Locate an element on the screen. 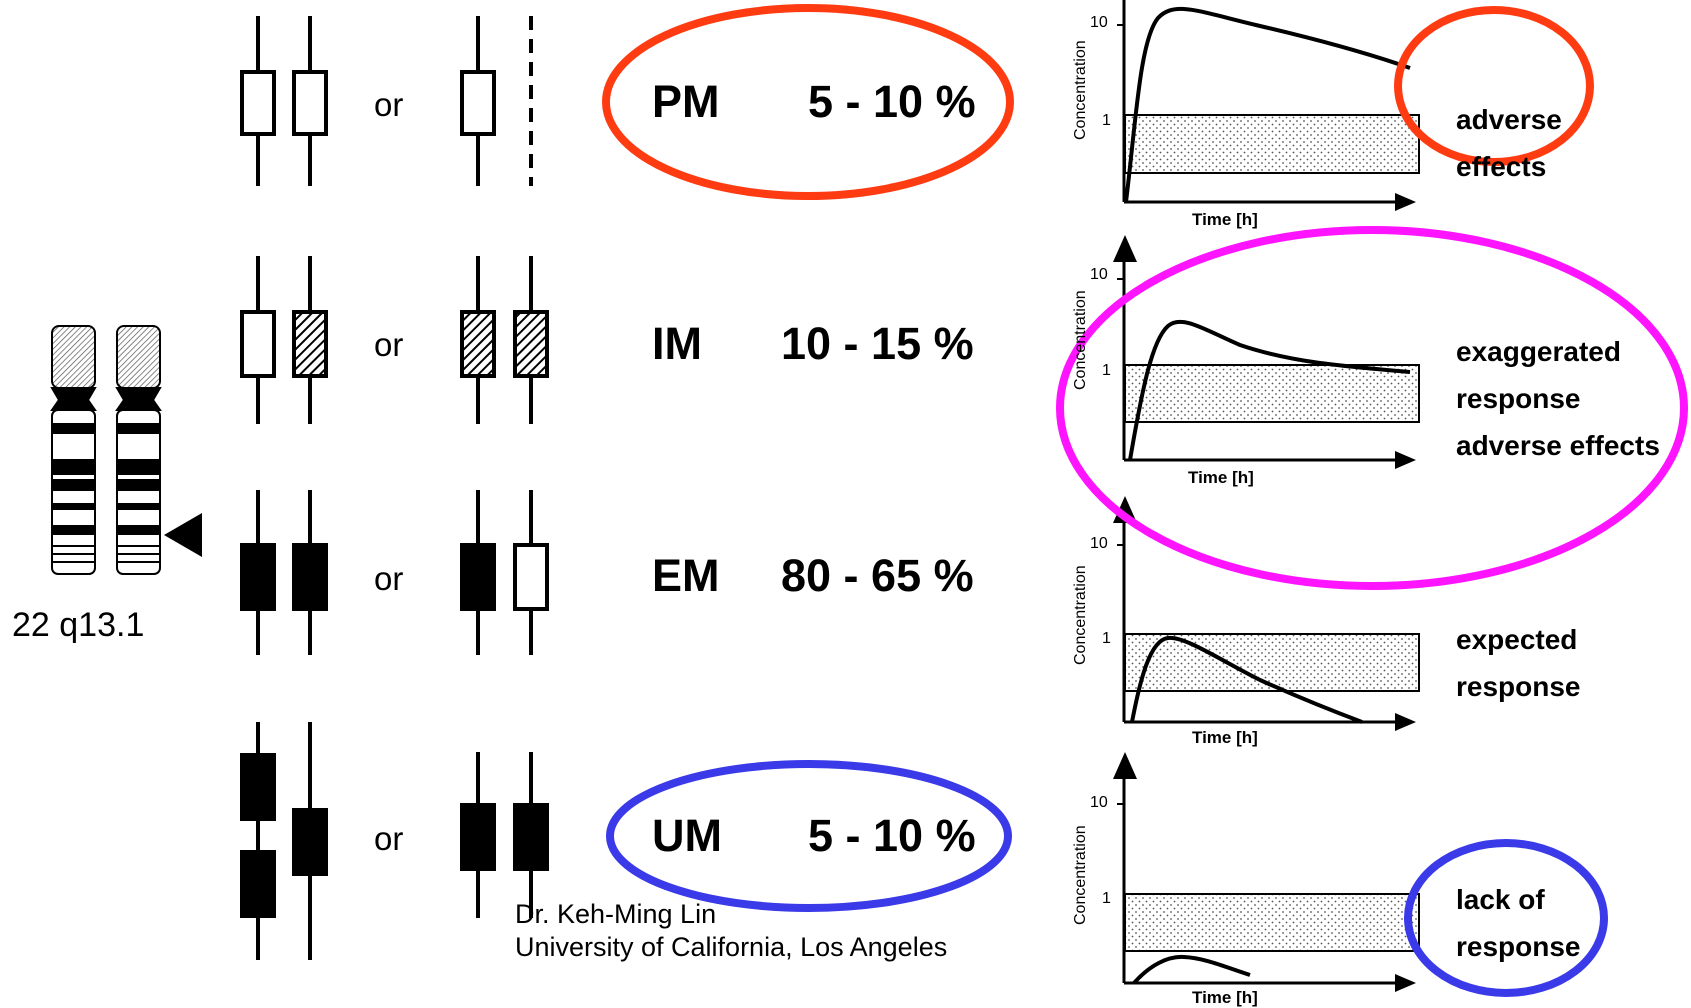 The image size is (1691, 1008). response-line: lack of is located at coordinates (1500, 899).